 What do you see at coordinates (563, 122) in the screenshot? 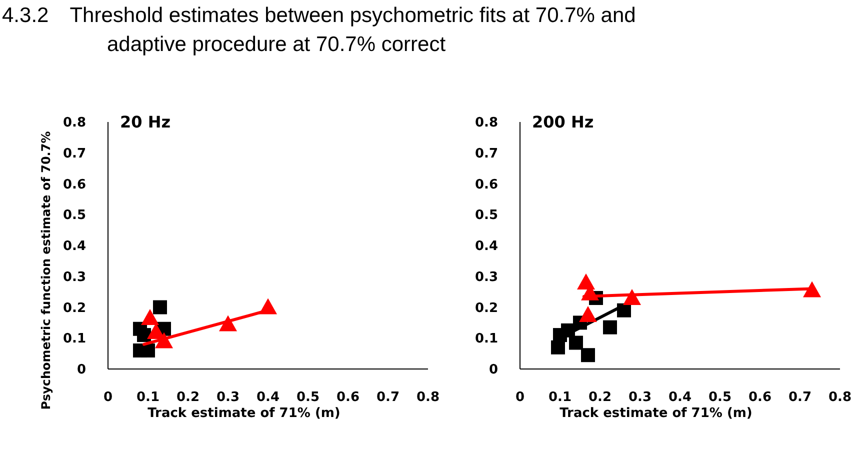
I see `chart-title: 200 Hz` at bounding box center [563, 122].